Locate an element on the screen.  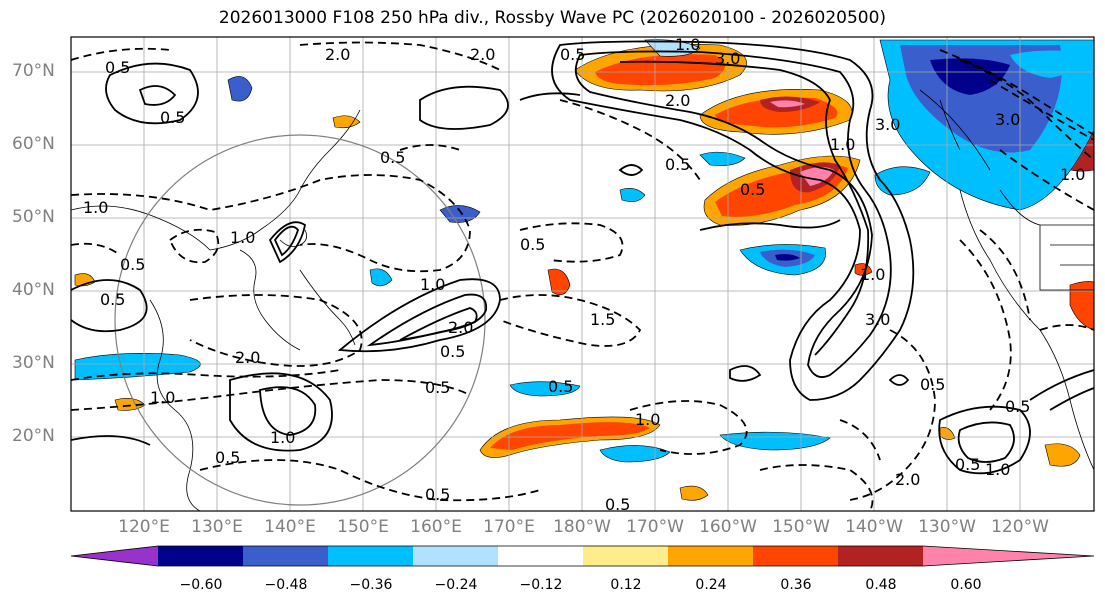
colorbar-tick: 0.36 is located at coordinates (796, 585).